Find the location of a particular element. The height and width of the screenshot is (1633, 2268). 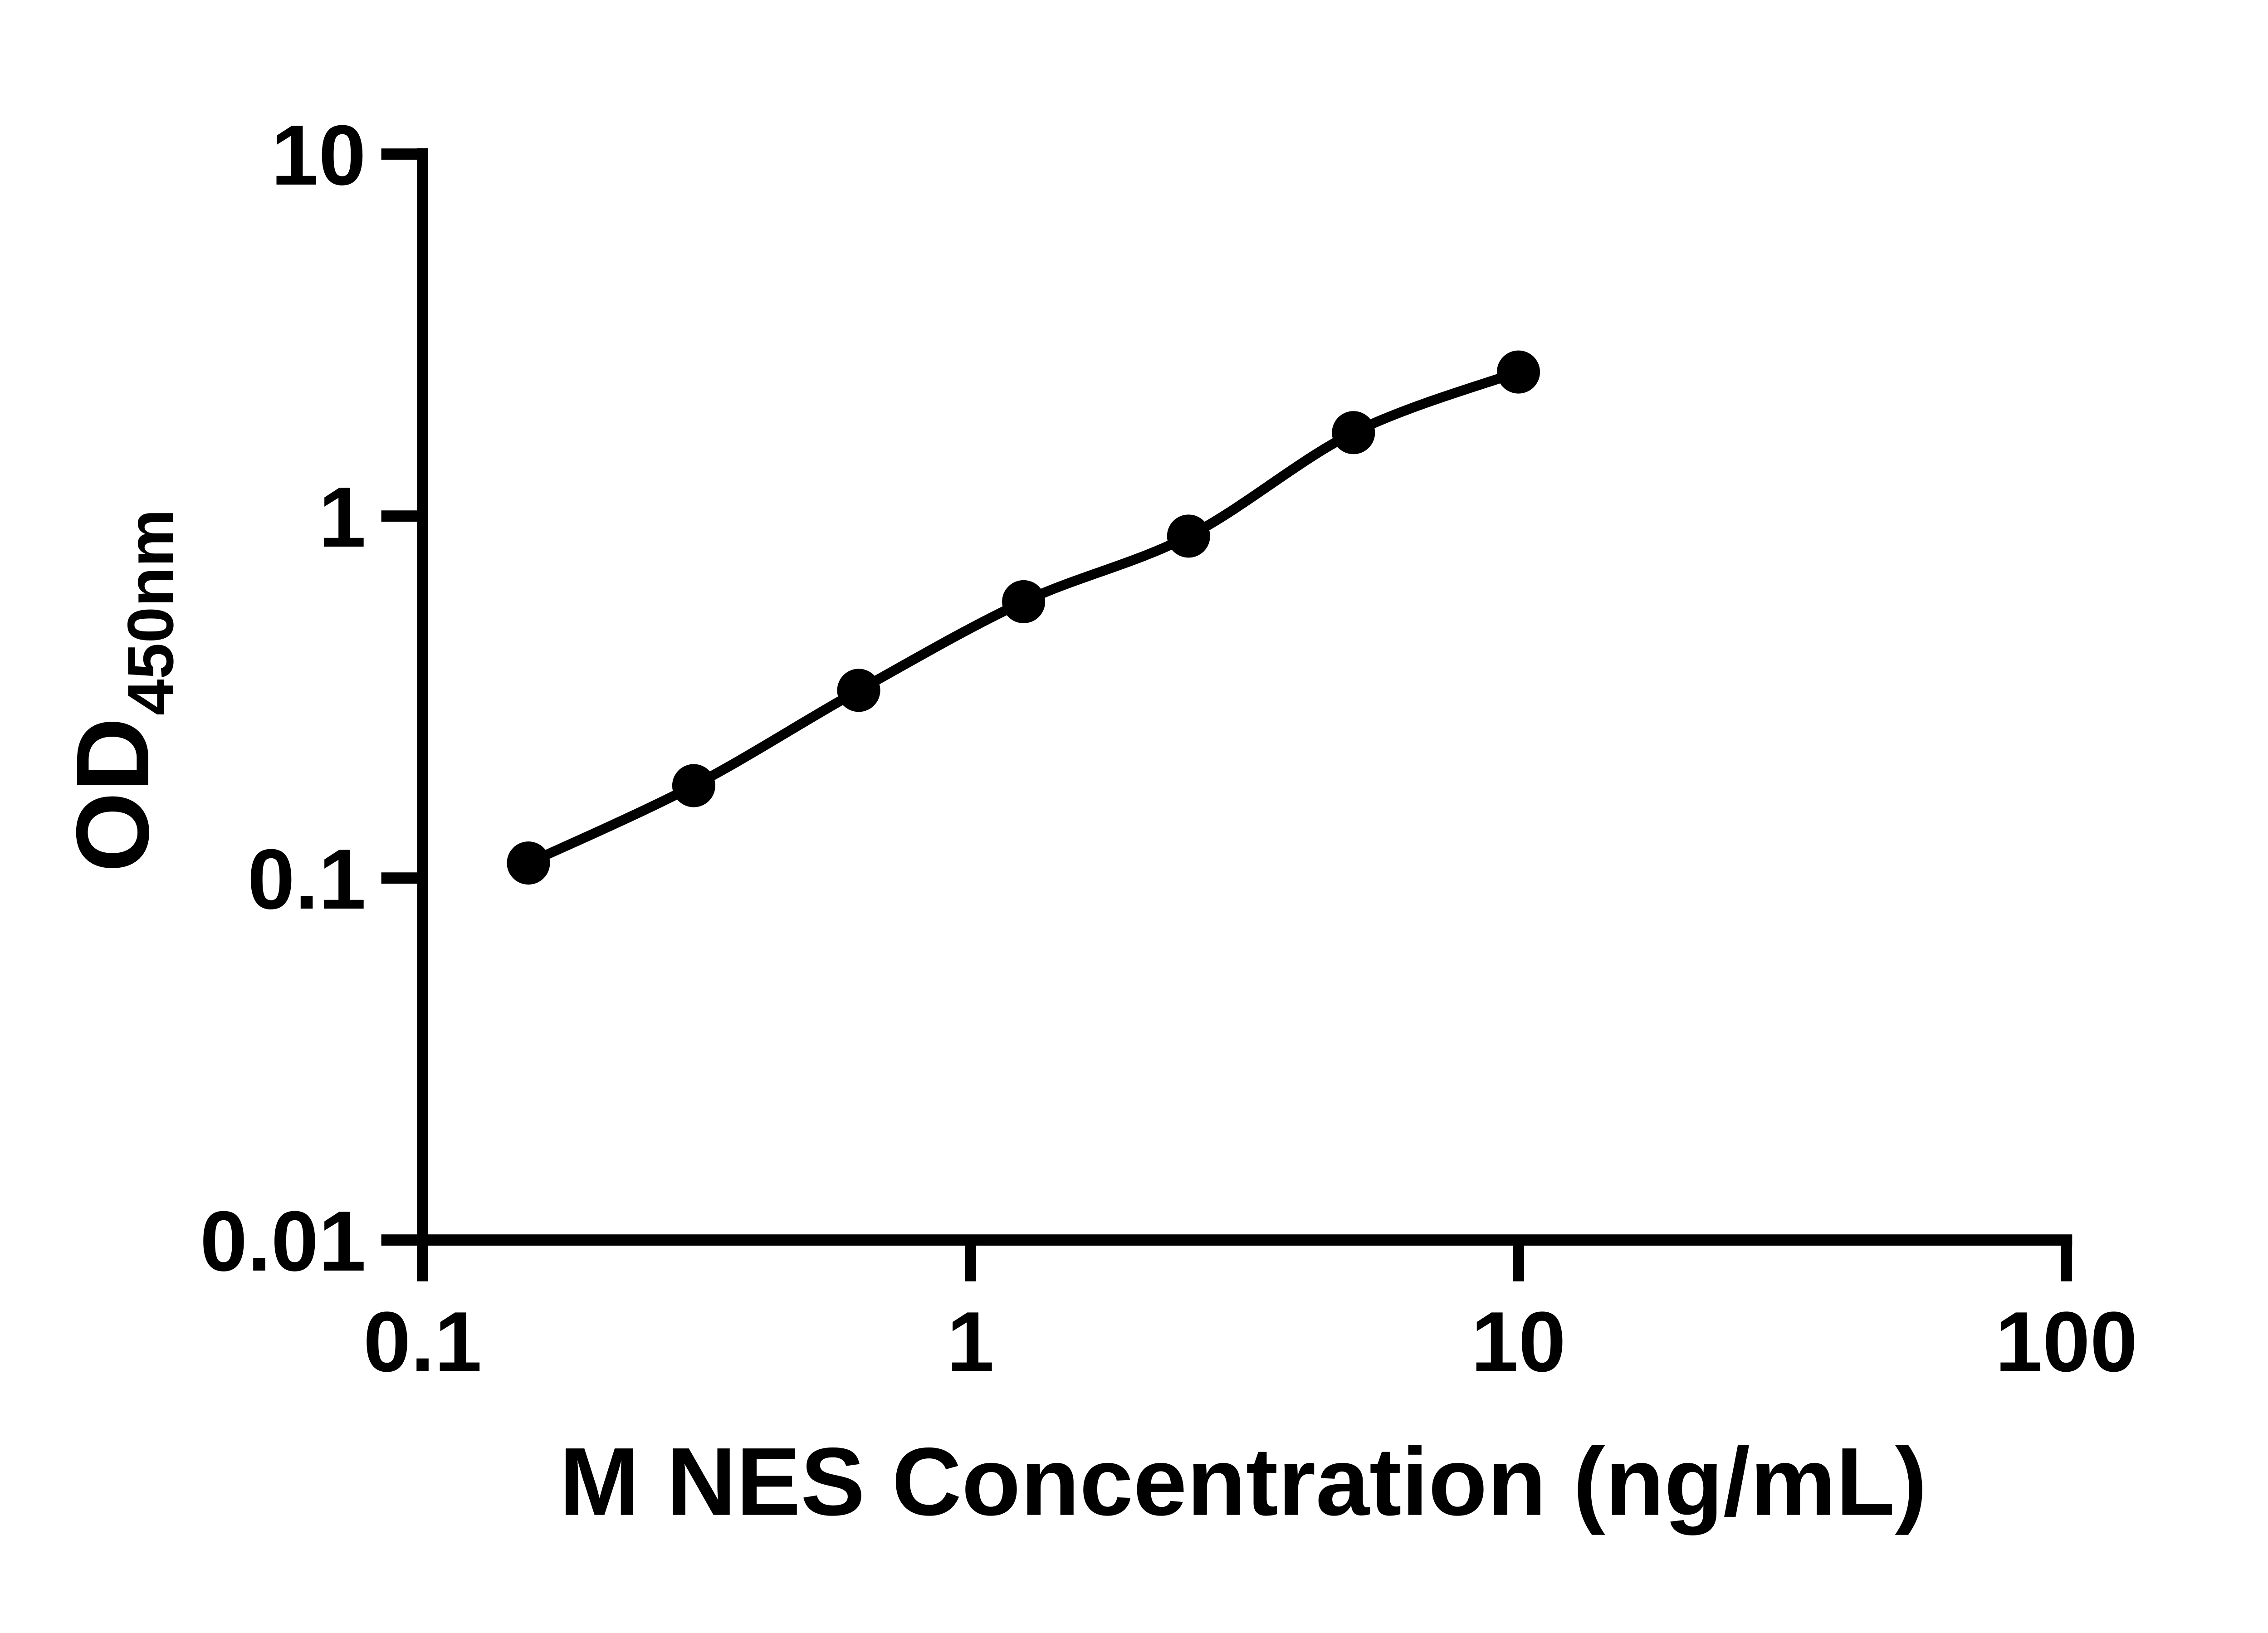

y-axis-title-subscript: 450nm is located at coordinates (150, 612).